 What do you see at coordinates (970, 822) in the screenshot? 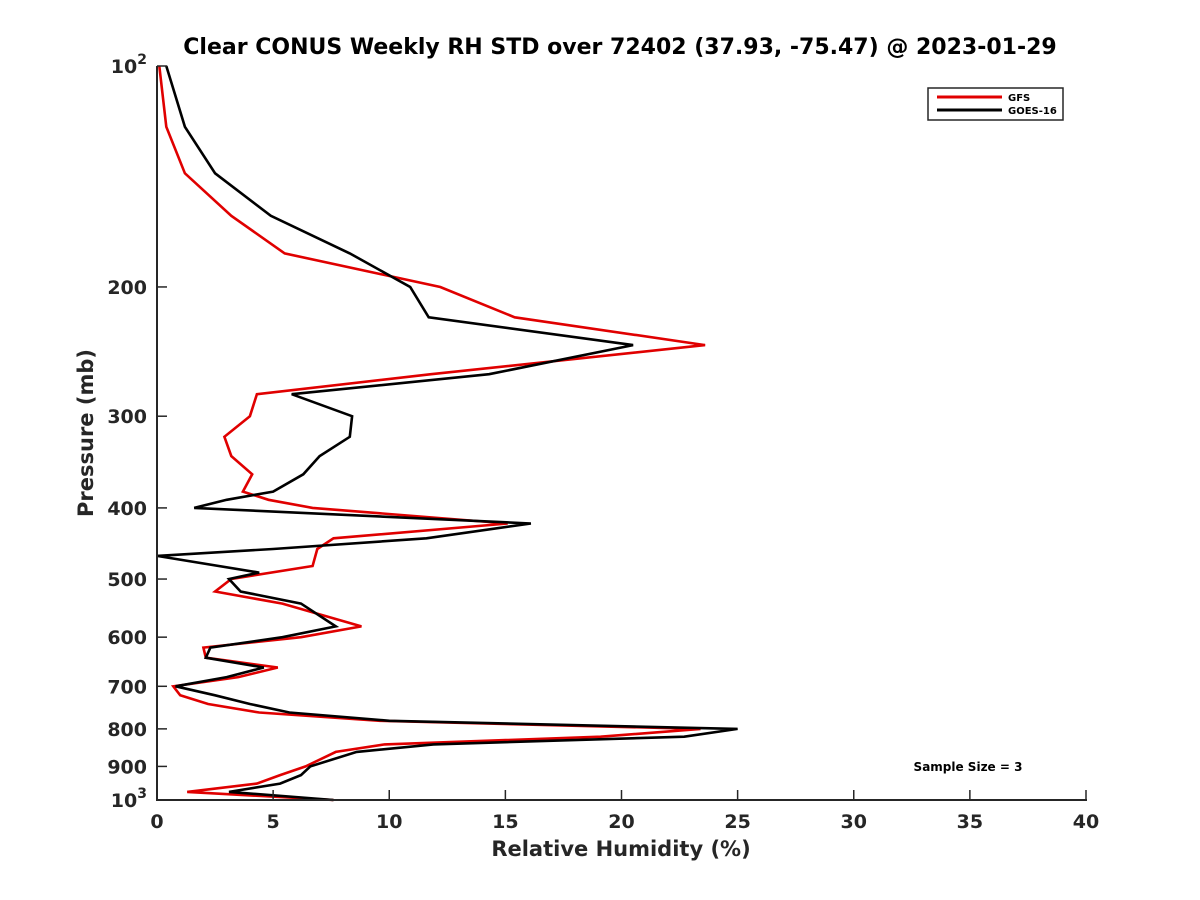
I see `x-tick-label: 35` at bounding box center [970, 822].